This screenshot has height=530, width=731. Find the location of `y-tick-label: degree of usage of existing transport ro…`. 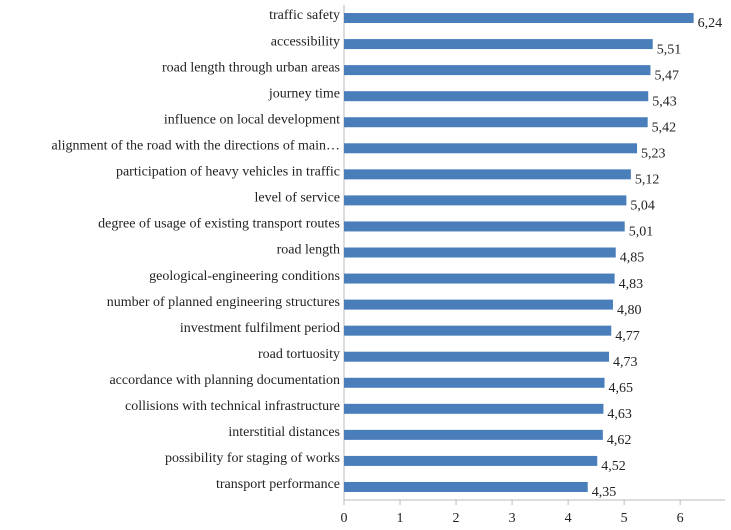

y-tick-label: degree of usage of existing transport ro… is located at coordinates (219, 224).